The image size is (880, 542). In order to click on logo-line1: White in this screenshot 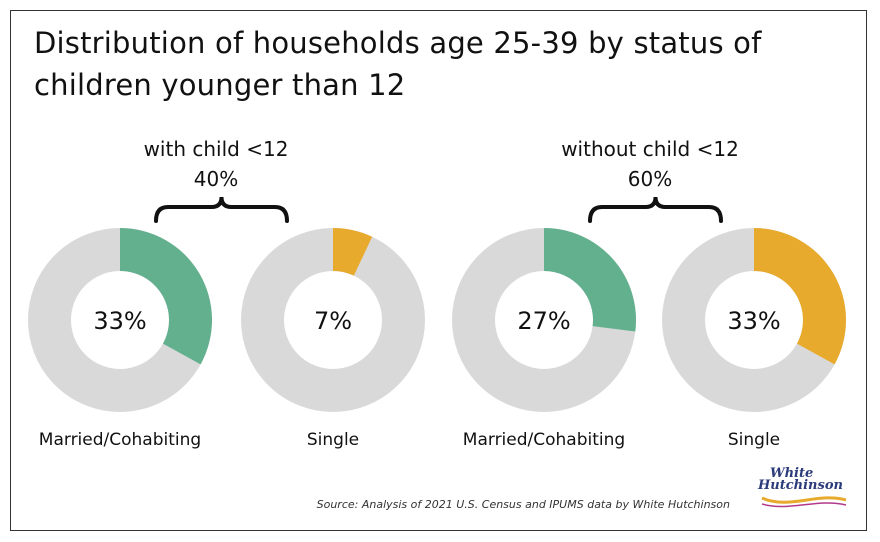, I will do `click(792, 473)`.